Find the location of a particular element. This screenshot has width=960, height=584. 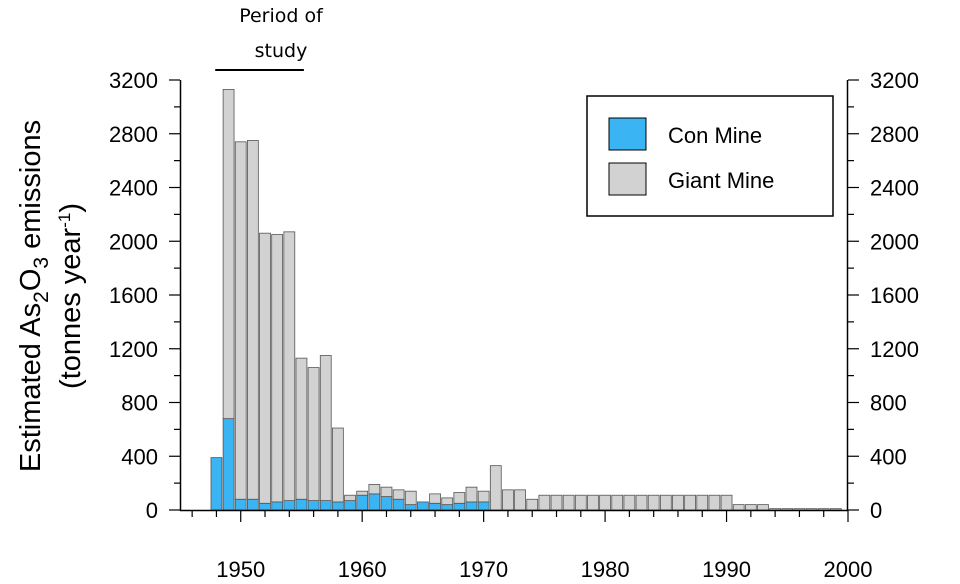

legend-label-con-mine: Con Mine is located at coordinates (715, 135).